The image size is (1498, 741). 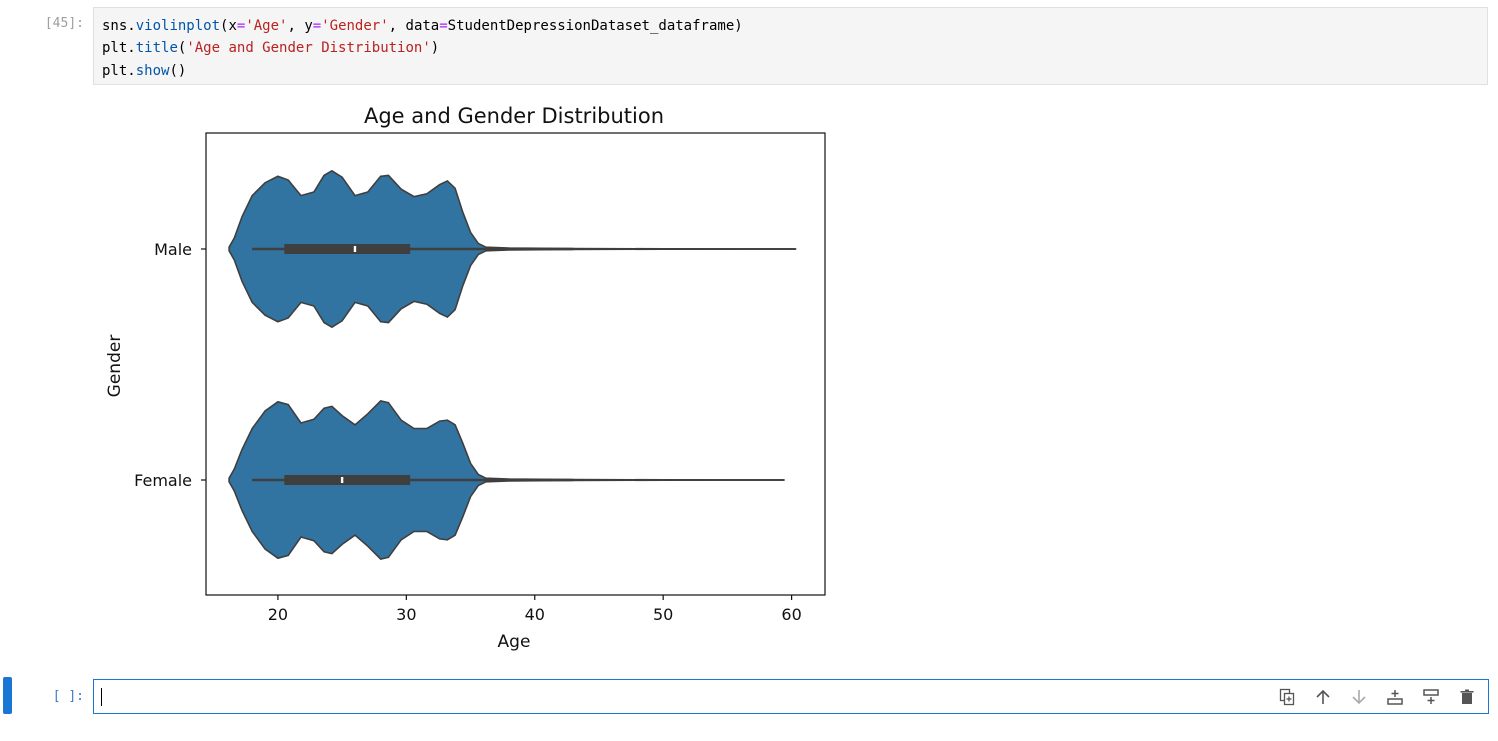 I want to click on code-token: sns, so click(x=115, y=26).